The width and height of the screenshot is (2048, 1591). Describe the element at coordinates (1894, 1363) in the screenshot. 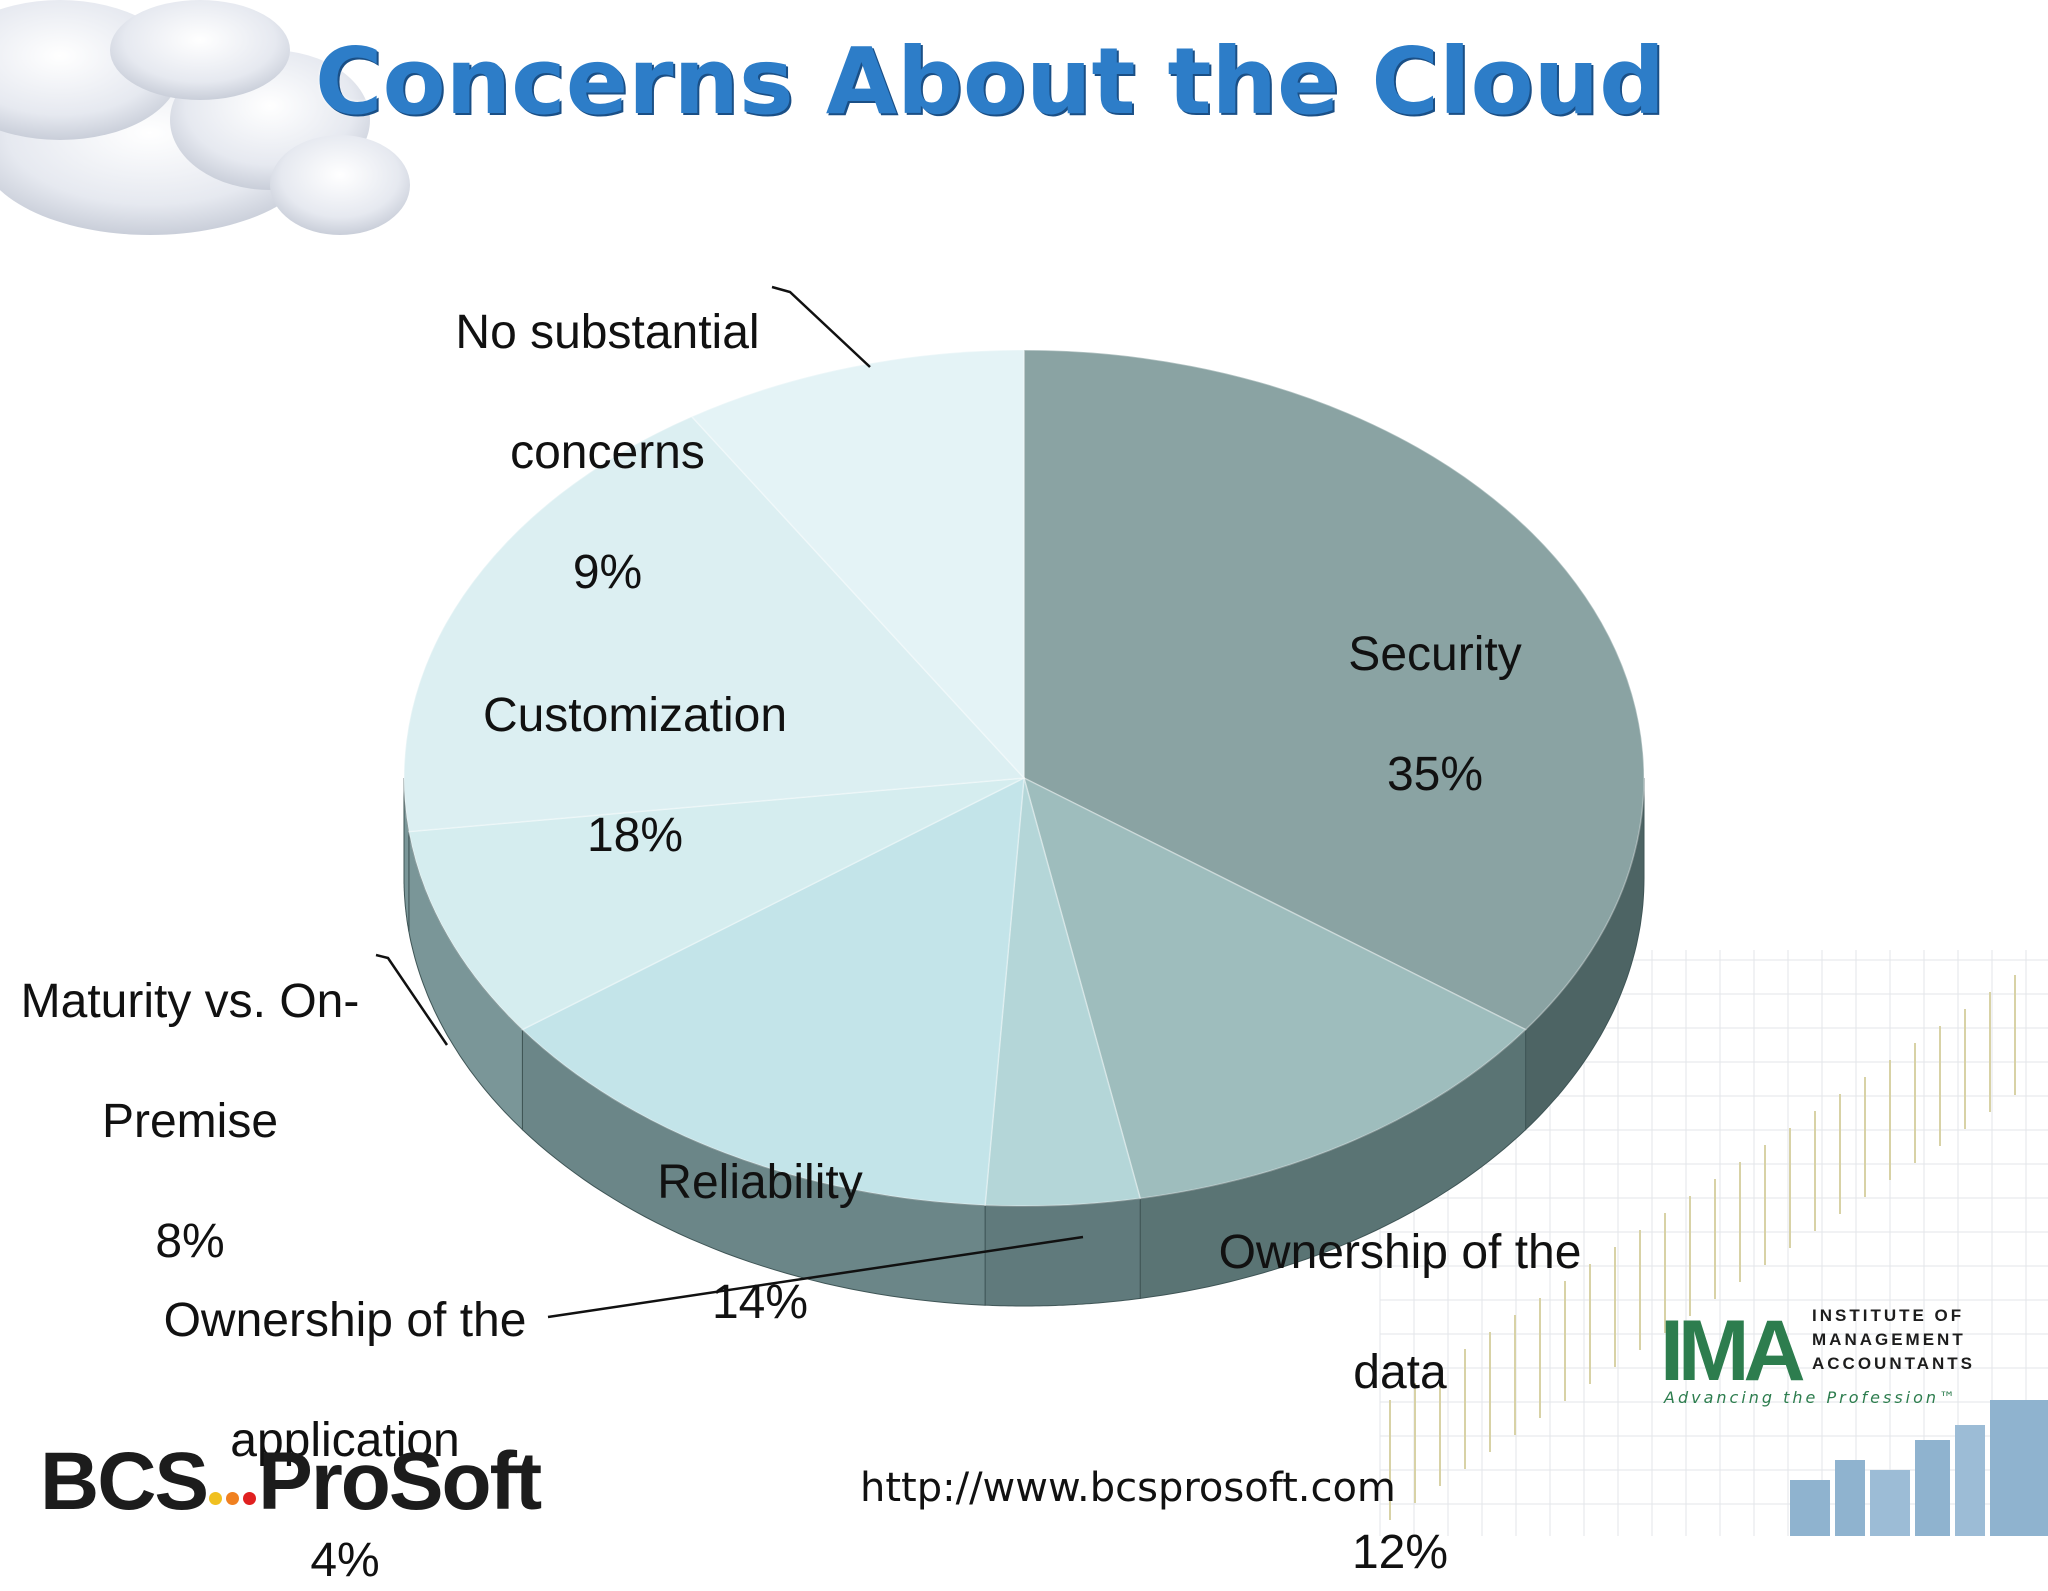

I see `ima-logo-line3: ACCOUNTANTS` at that location.